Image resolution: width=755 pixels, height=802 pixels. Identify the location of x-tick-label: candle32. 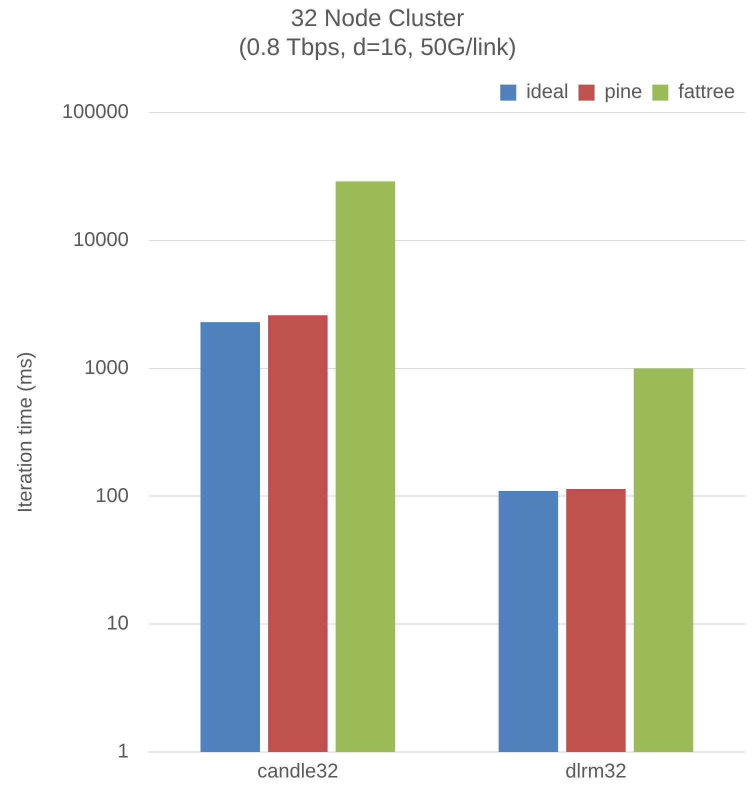
(297, 771).